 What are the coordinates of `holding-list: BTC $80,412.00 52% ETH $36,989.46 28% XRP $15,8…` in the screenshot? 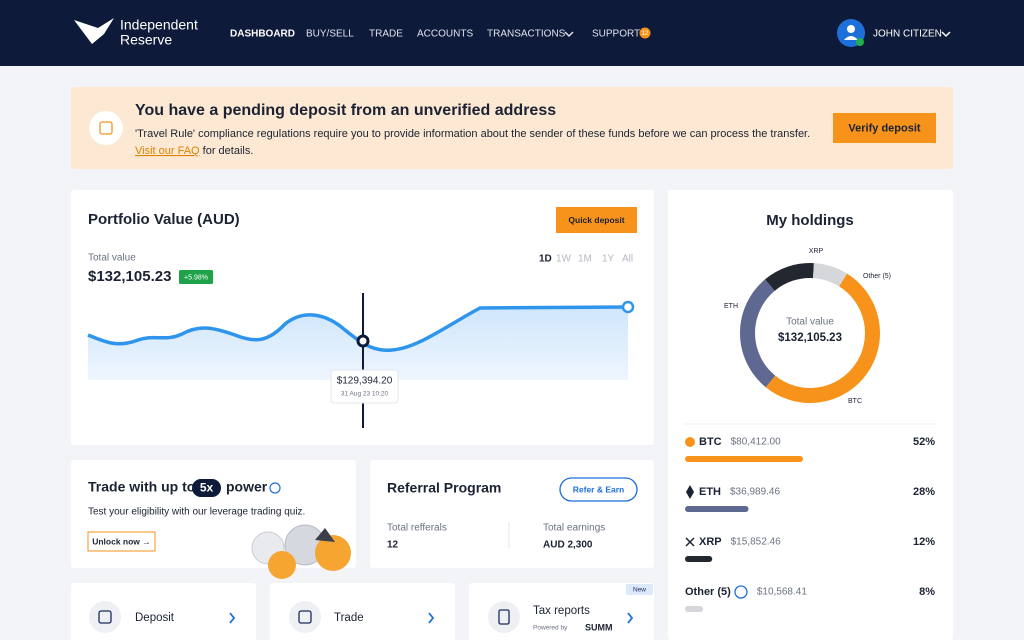 It's located at (810, 524).